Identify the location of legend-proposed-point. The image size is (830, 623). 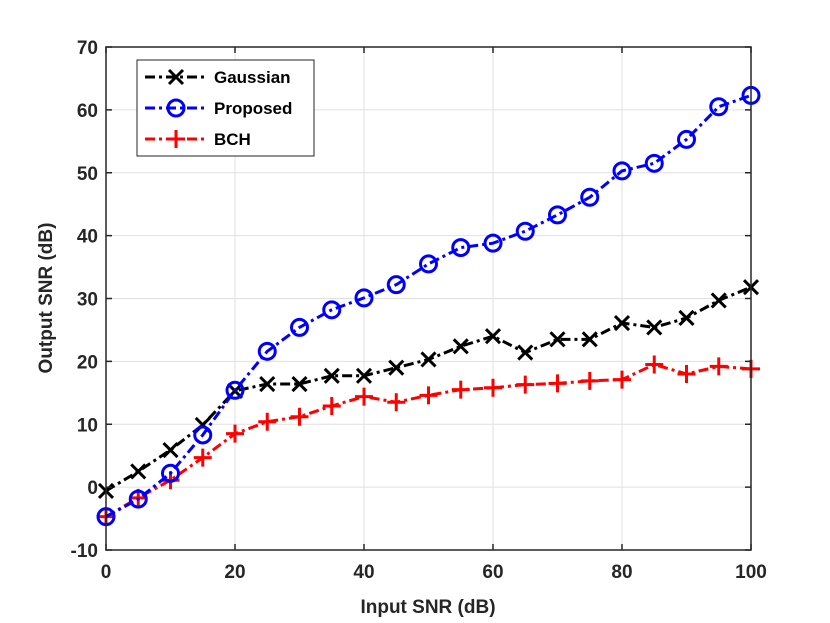
(176, 108).